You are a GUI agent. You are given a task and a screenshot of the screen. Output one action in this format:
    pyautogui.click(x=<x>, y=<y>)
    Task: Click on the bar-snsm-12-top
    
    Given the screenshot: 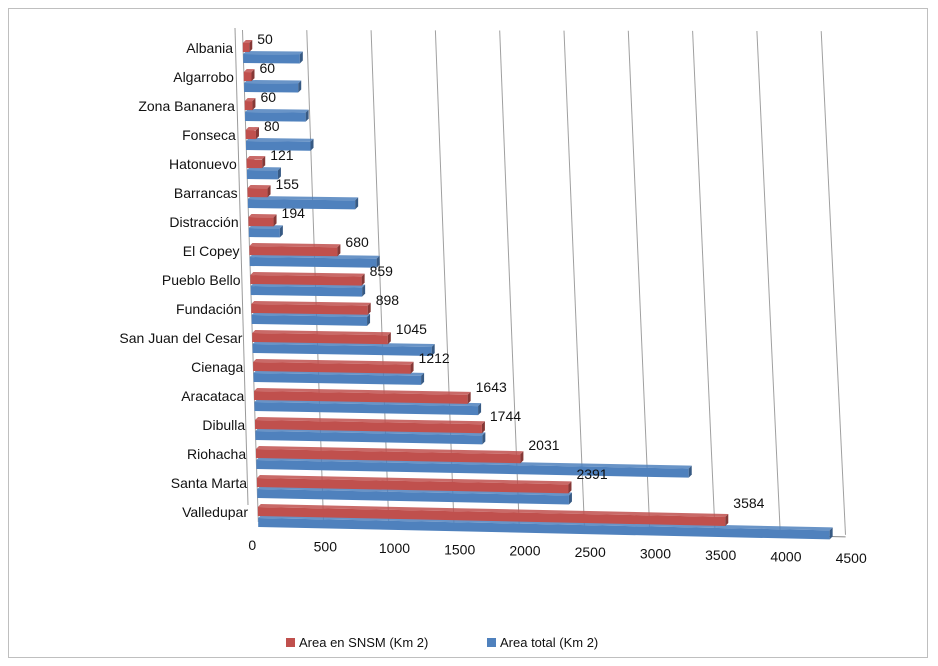 What is the action you would take?
    pyautogui.click(x=362, y=391)
    